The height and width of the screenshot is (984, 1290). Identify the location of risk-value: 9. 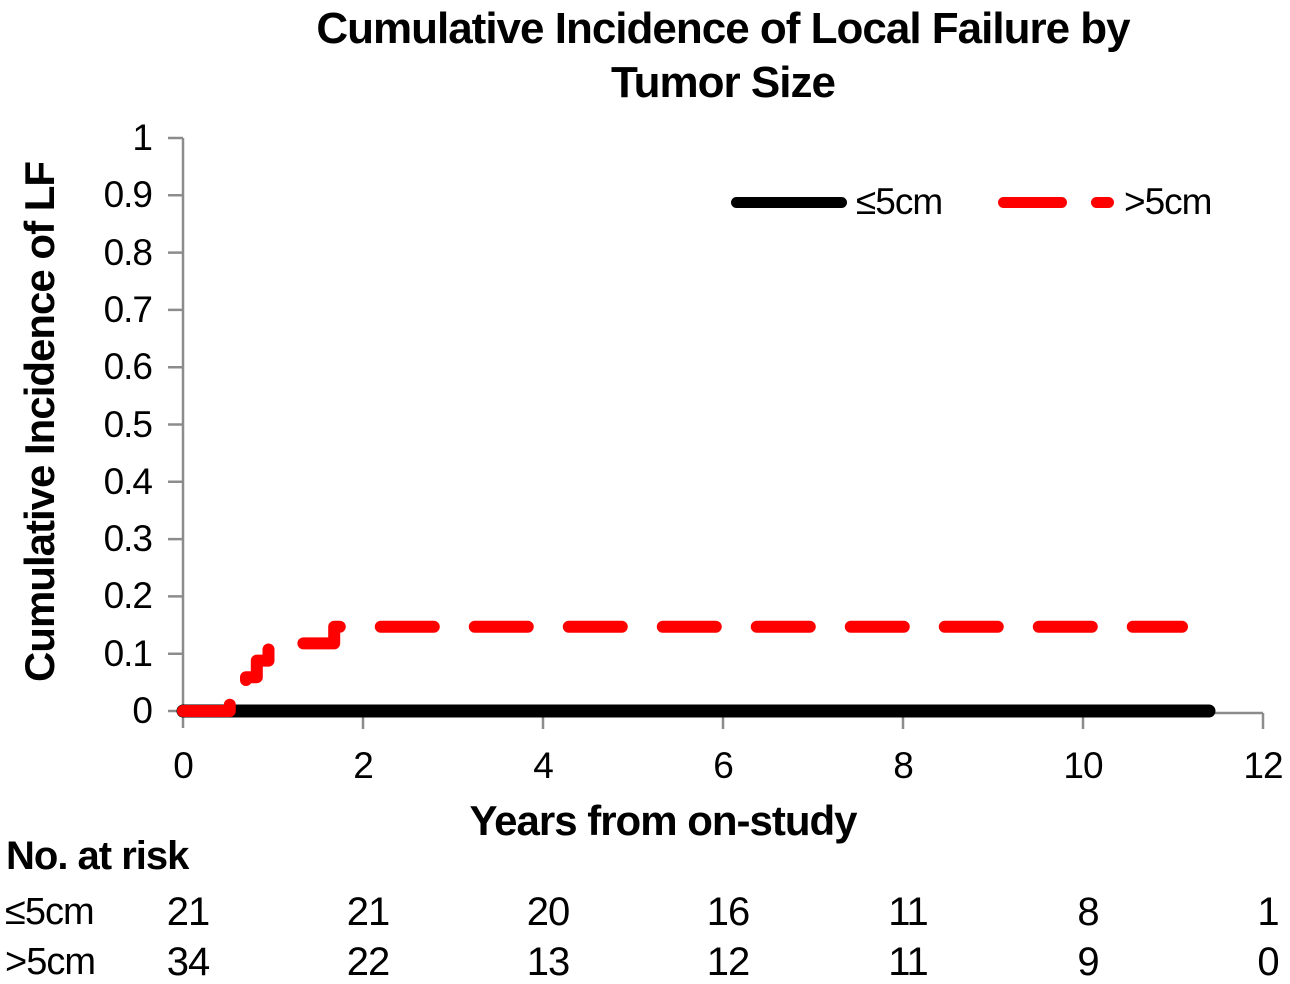
(1088, 962).